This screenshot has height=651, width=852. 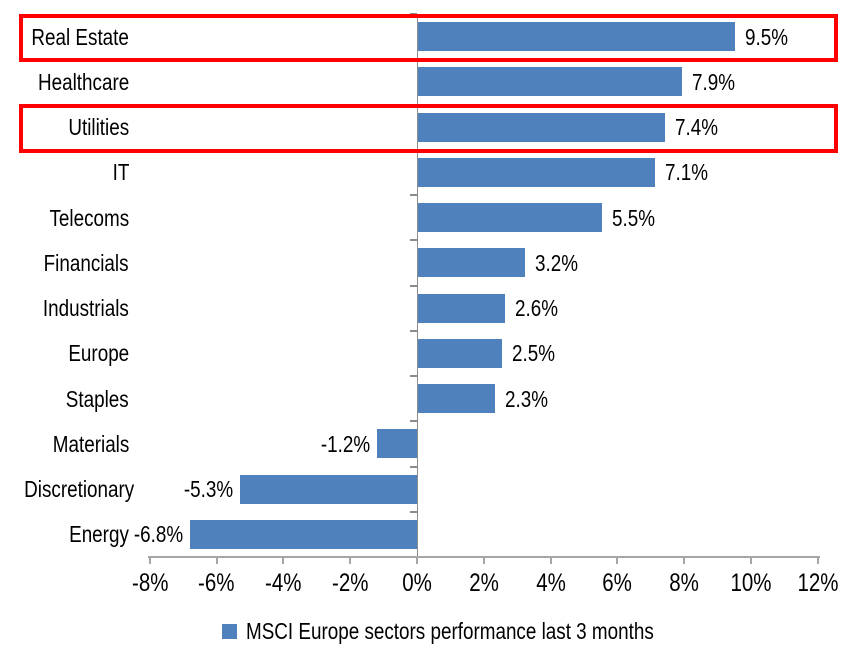 I want to click on x-tick-label: 10%, so click(x=751, y=583).